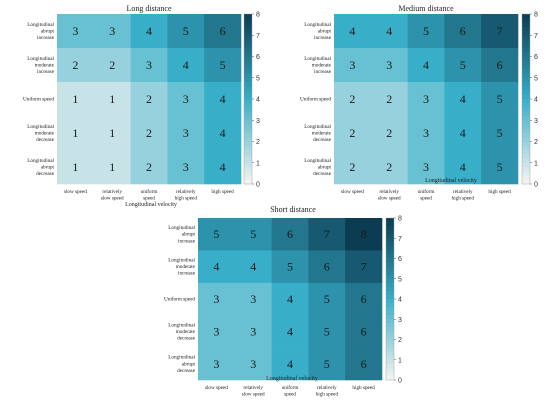  What do you see at coordinates (364, 234) in the screenshot?
I see `cell-value-label: 8` at bounding box center [364, 234].